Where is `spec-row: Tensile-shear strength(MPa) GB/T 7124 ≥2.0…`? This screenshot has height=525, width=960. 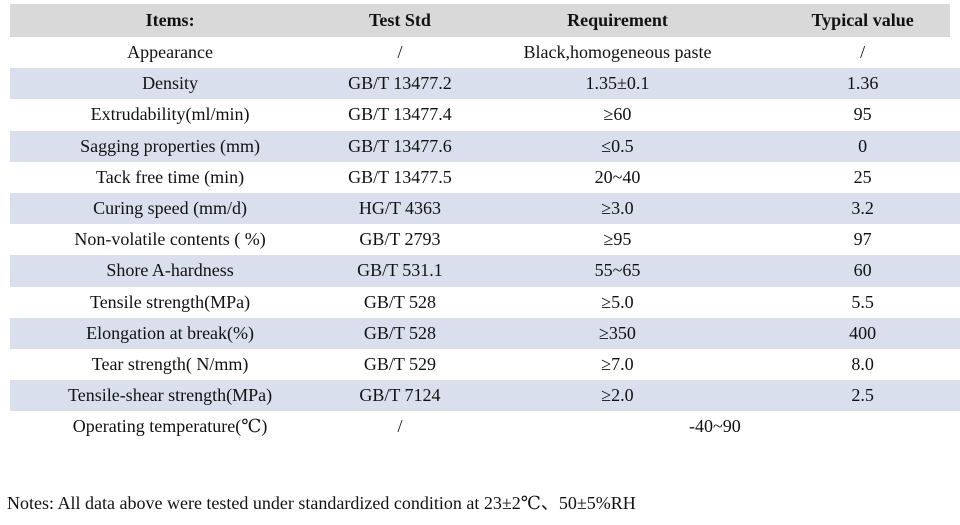 spec-row: Tensile-shear strength(MPa) GB/T 7124 ≥2.0… is located at coordinates (485, 396).